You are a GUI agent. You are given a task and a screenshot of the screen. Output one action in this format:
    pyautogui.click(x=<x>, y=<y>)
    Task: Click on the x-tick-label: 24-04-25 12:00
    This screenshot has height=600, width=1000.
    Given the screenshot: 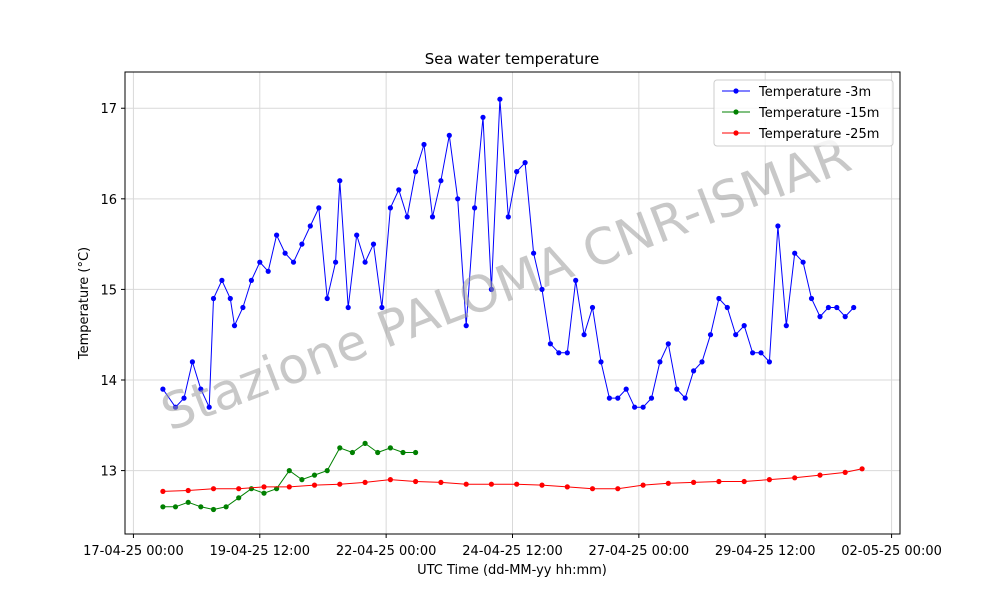 What is the action you would take?
    pyautogui.click(x=512, y=551)
    